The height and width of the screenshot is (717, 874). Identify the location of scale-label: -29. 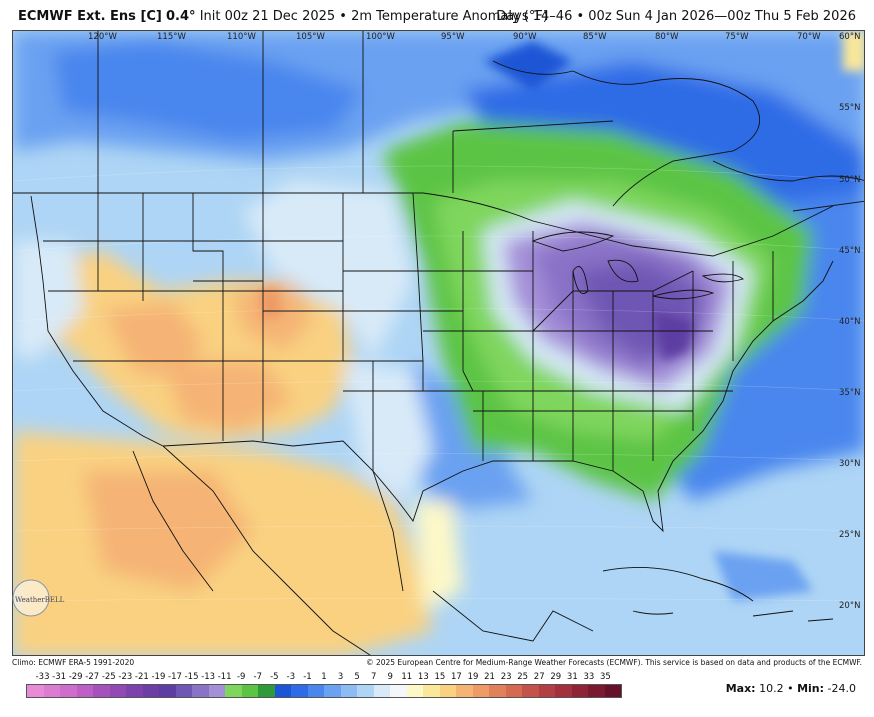
(75, 677).